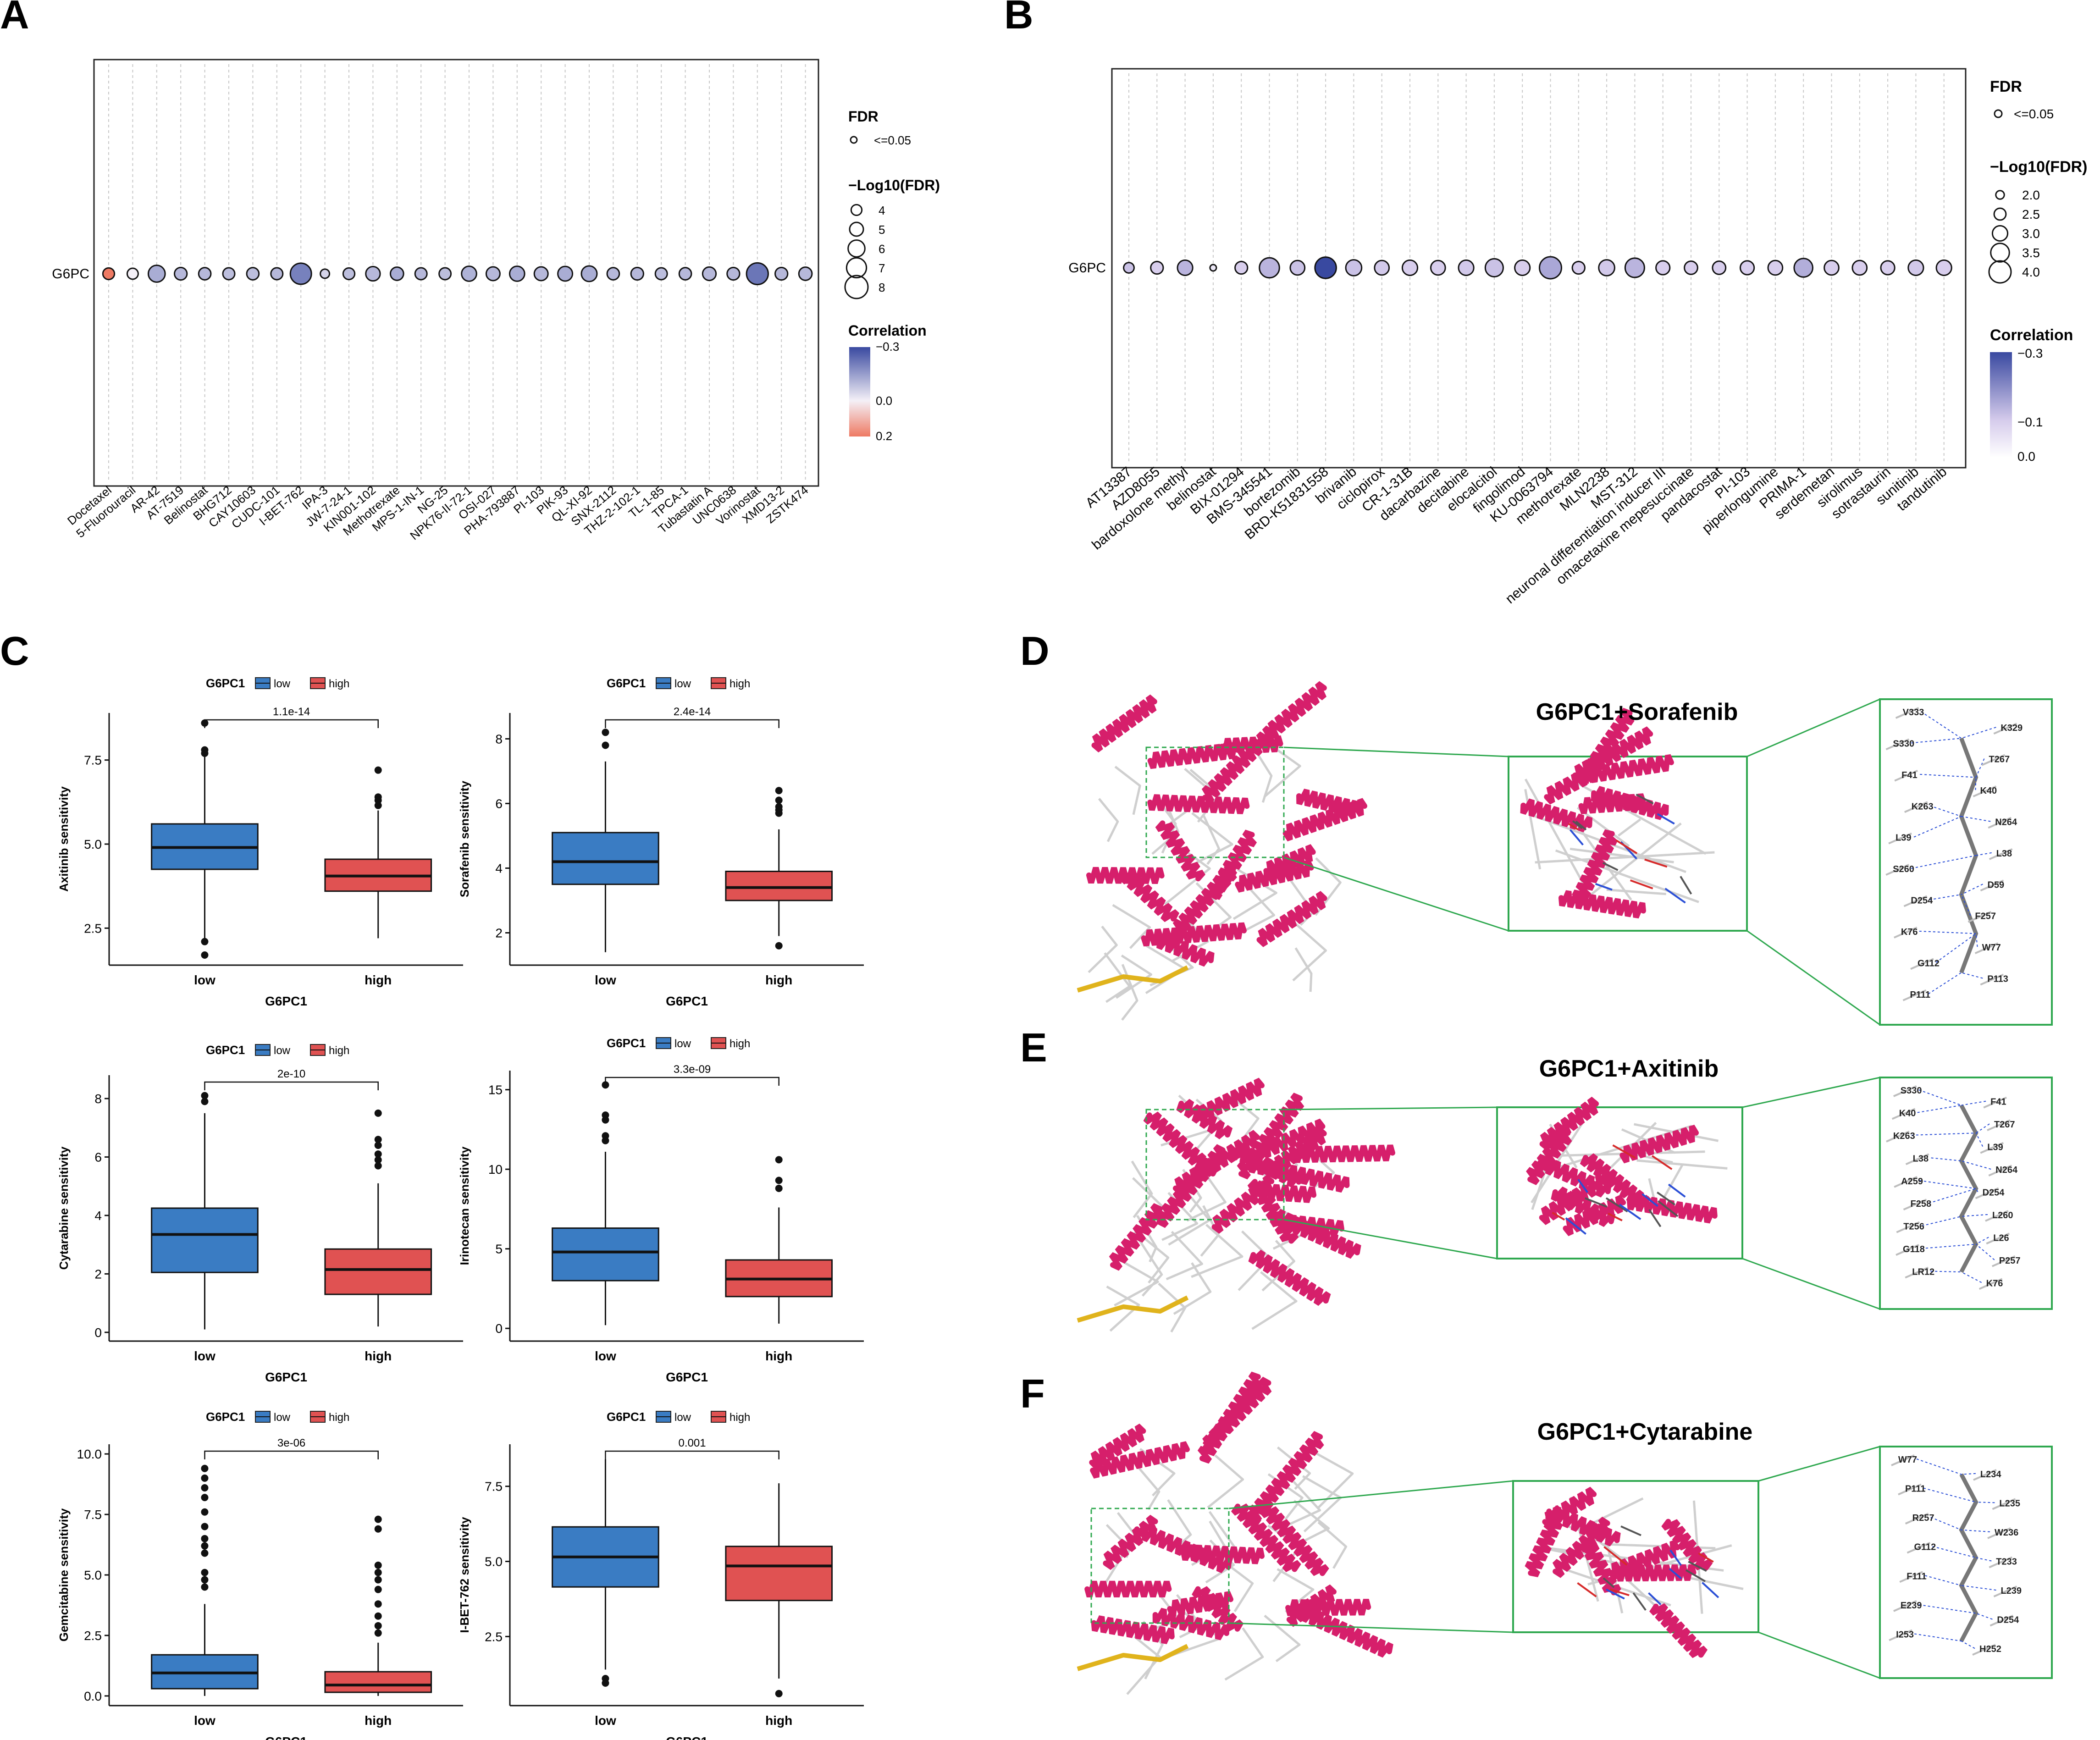 The width and height of the screenshot is (2100, 1740). Describe the element at coordinates (499, 933) in the screenshot. I see `y-tick-label: 2` at that location.